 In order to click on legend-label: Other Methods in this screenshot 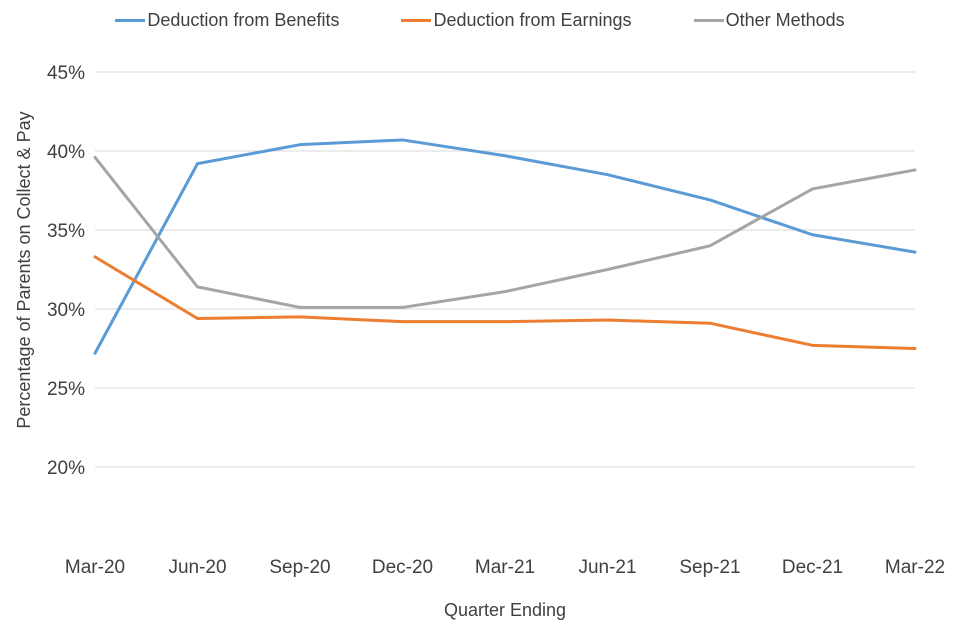, I will do `click(785, 20)`.